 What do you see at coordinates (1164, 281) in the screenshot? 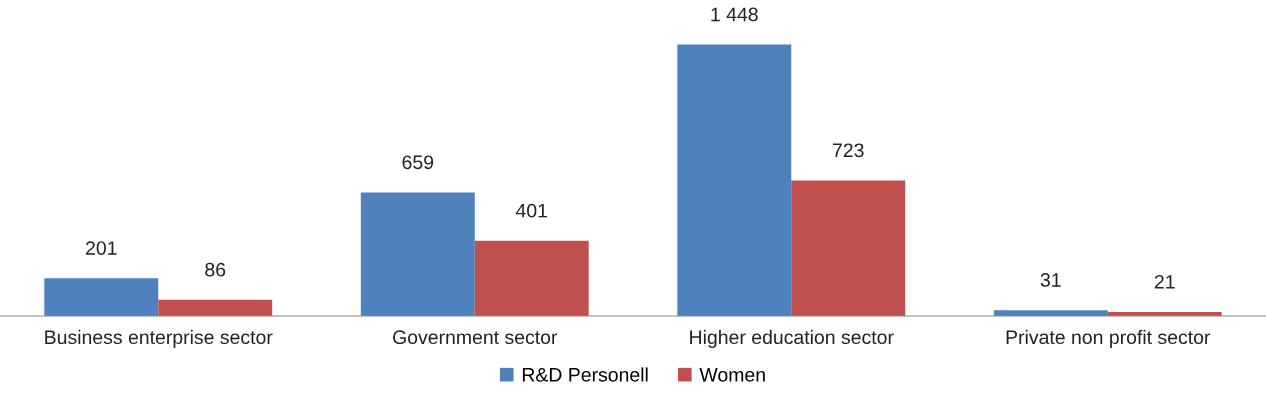
I see `data-label: 21` at bounding box center [1164, 281].